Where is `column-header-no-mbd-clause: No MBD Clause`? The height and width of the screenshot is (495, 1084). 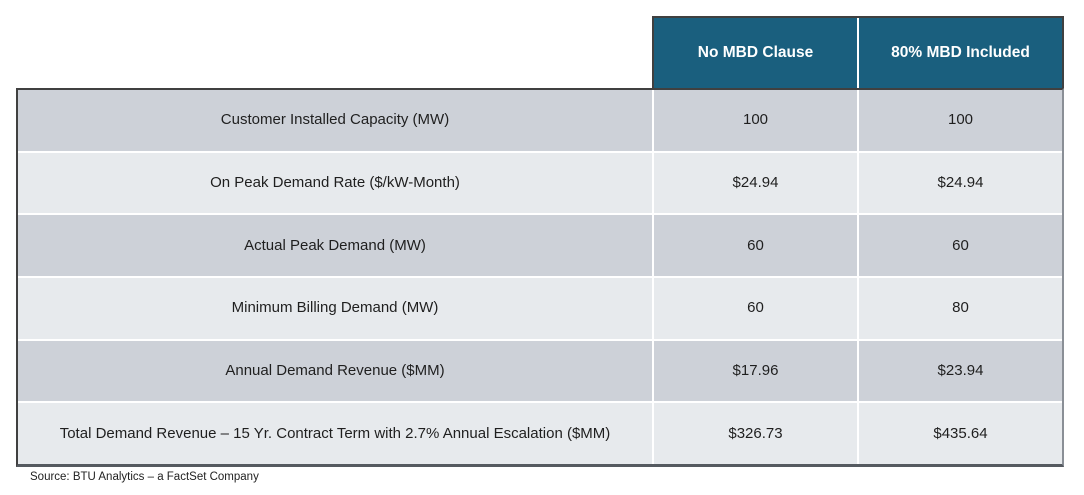
column-header-no-mbd-clause: No MBD Clause is located at coordinates (755, 52).